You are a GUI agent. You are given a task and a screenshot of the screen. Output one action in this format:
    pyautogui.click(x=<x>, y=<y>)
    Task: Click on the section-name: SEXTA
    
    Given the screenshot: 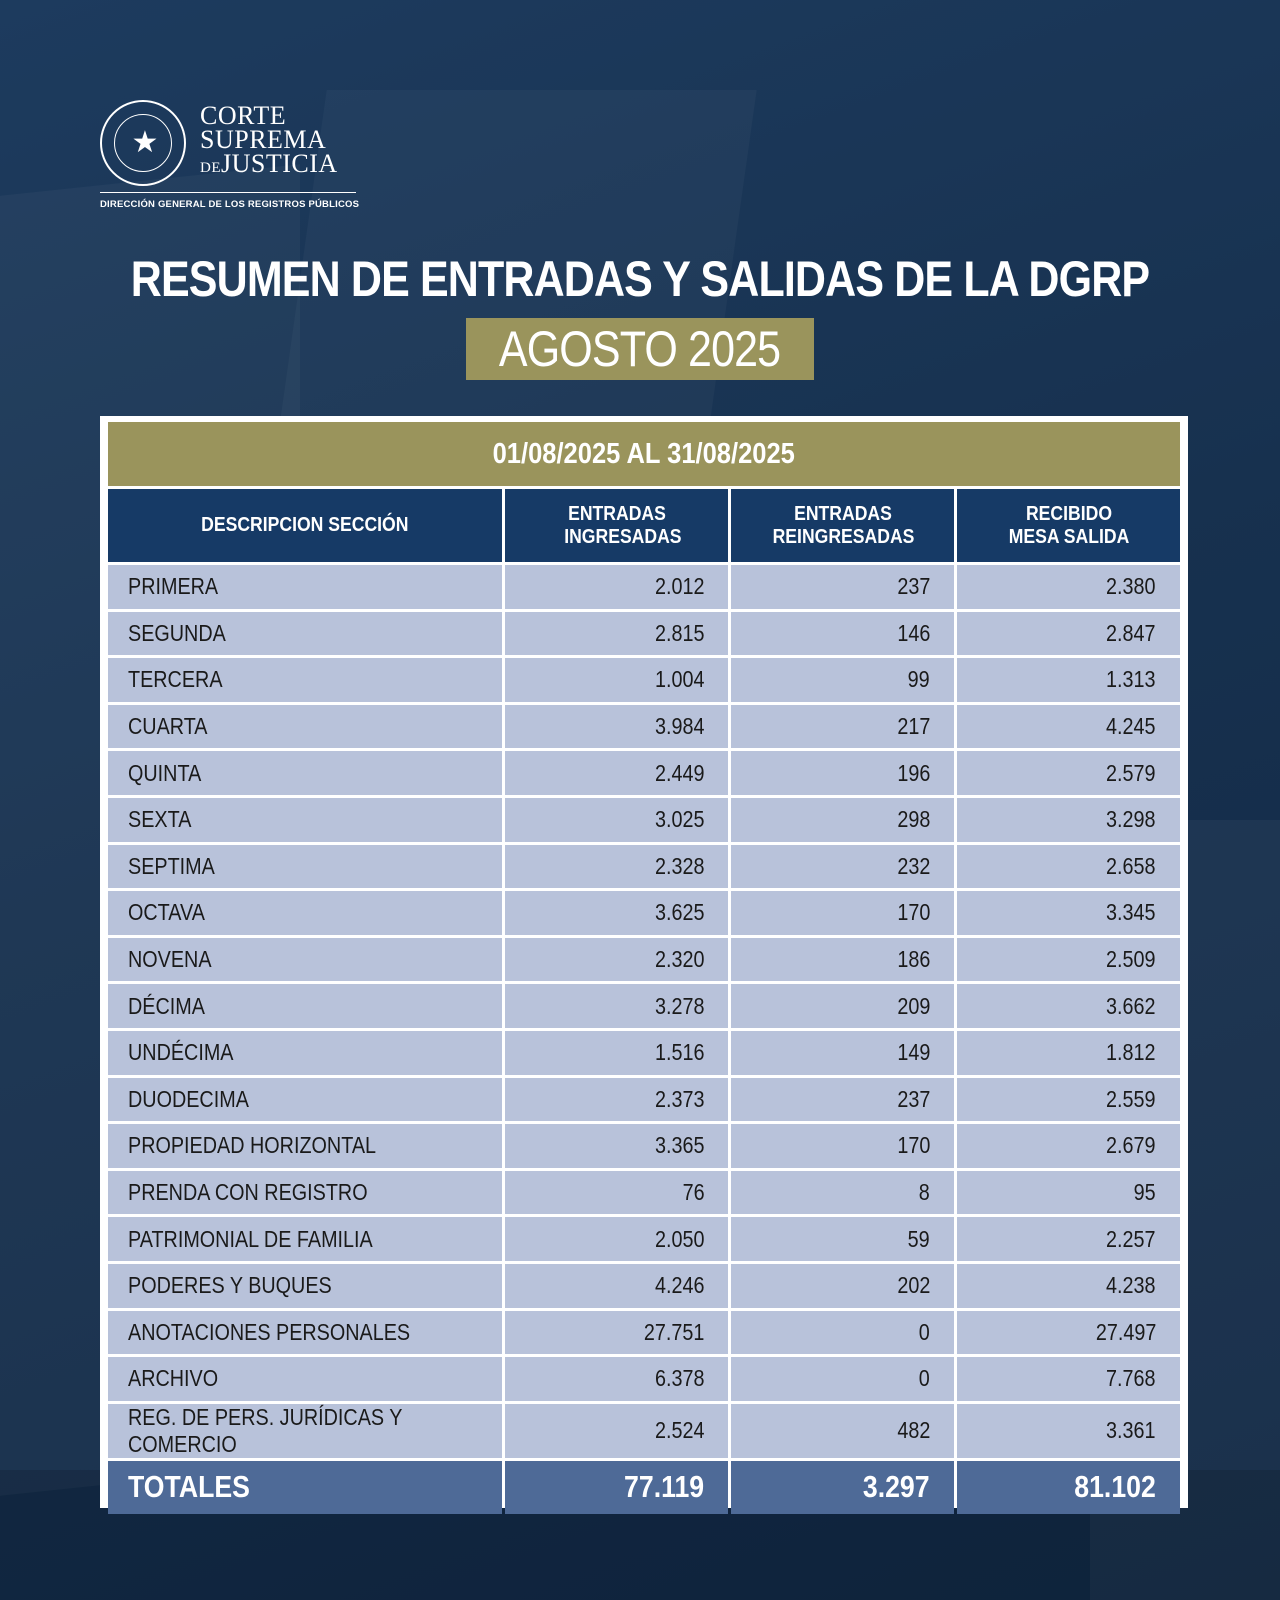 What is the action you would take?
    pyautogui.click(x=160, y=819)
    